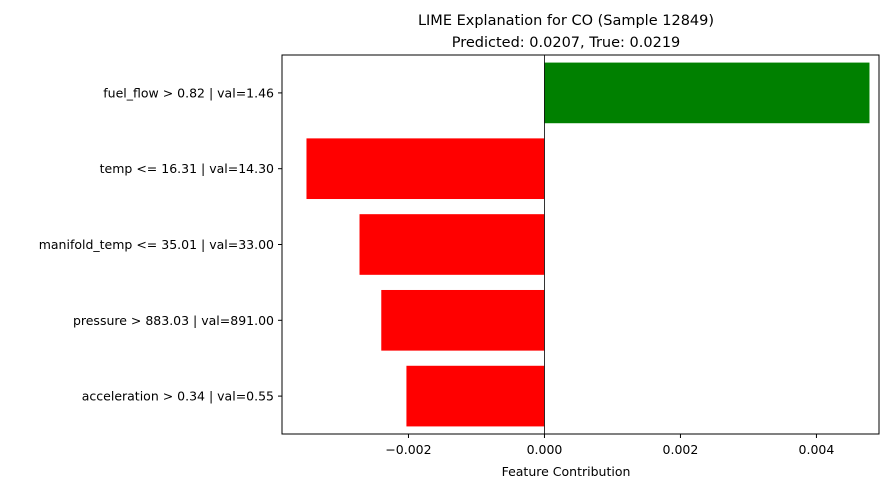 Image resolution: width=890 pixels, height=493 pixels. What do you see at coordinates (188, 92) in the screenshot?
I see `y-tick-label-1: fuel_flow > 0.82 | val=1.46` at bounding box center [188, 92].